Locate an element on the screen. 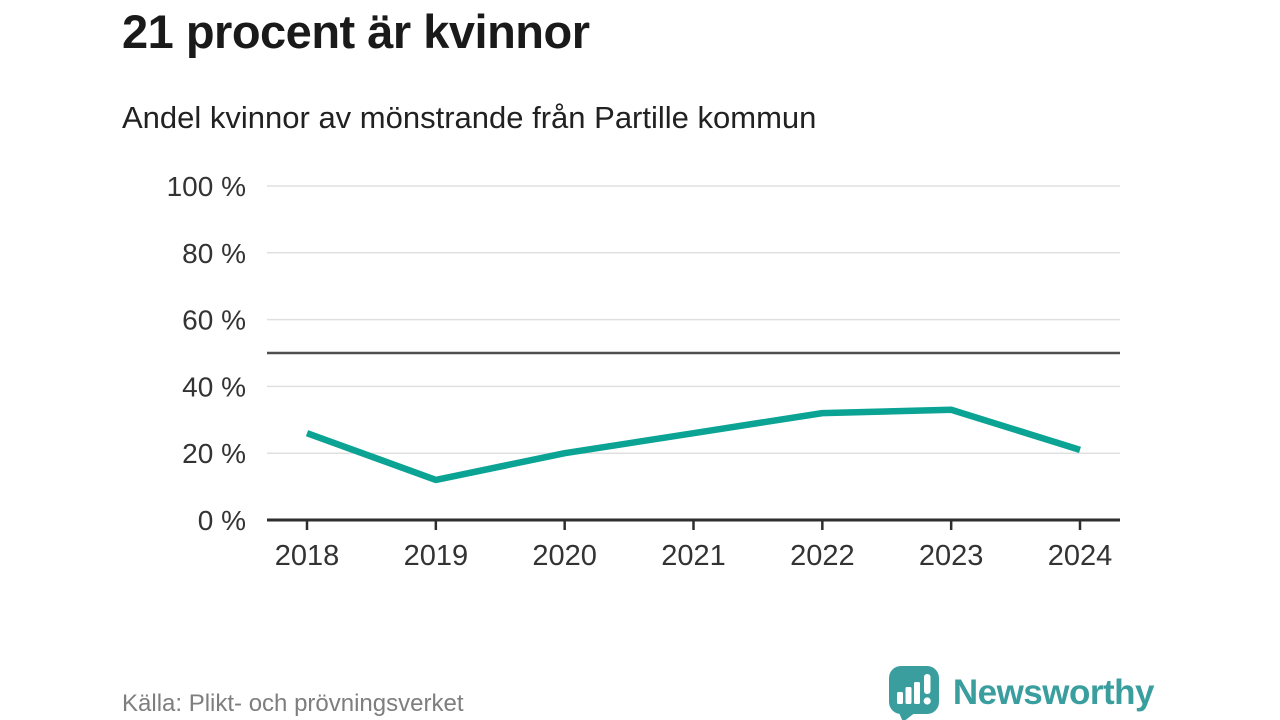 The height and width of the screenshot is (720, 1280). chart-title: 21 procent är kvinnor is located at coordinates (356, 31).